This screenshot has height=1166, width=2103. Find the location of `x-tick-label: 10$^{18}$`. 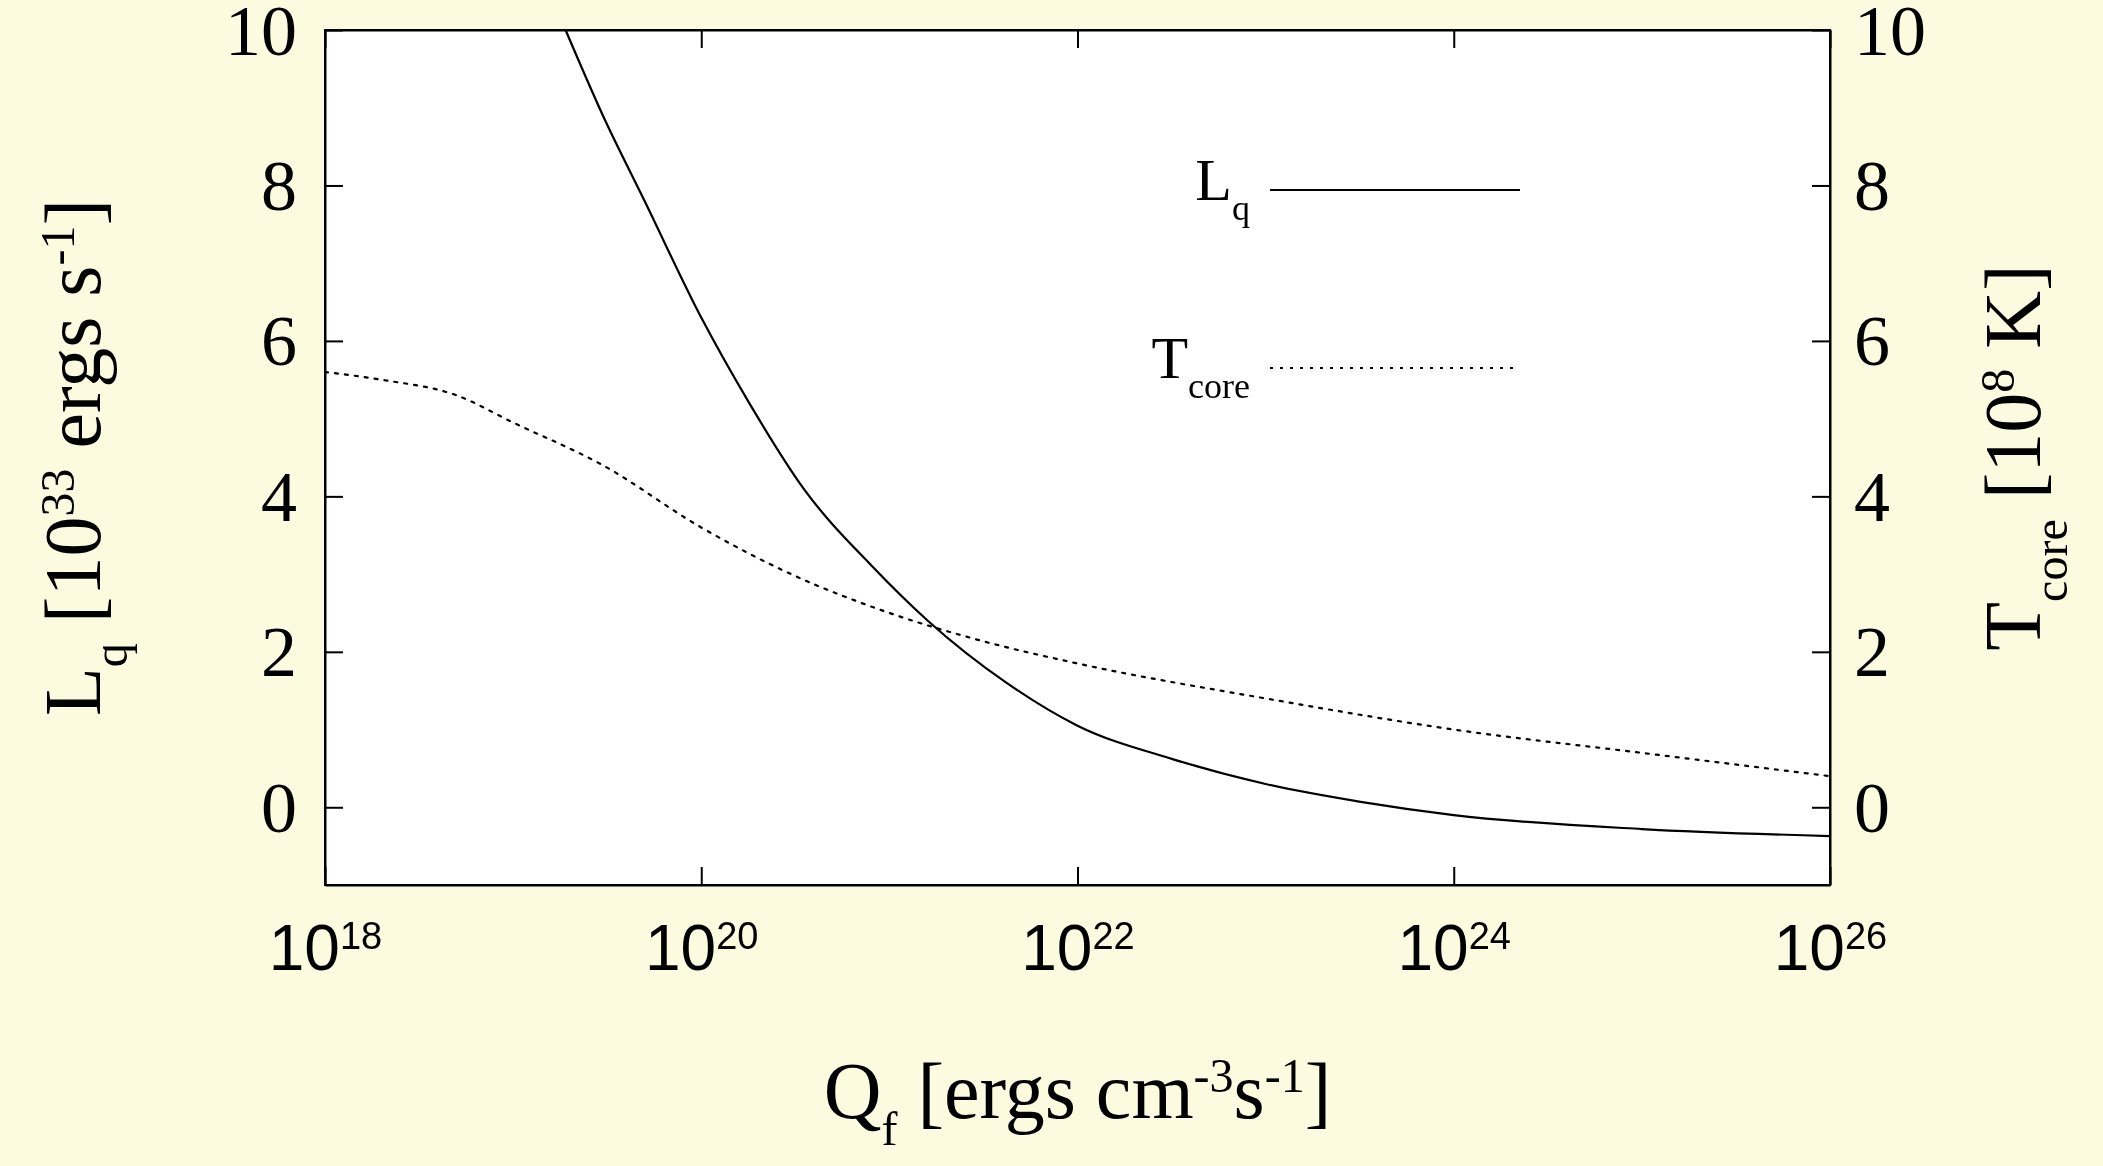

x-tick-label: 10$^{18}$ is located at coordinates (325, 948).